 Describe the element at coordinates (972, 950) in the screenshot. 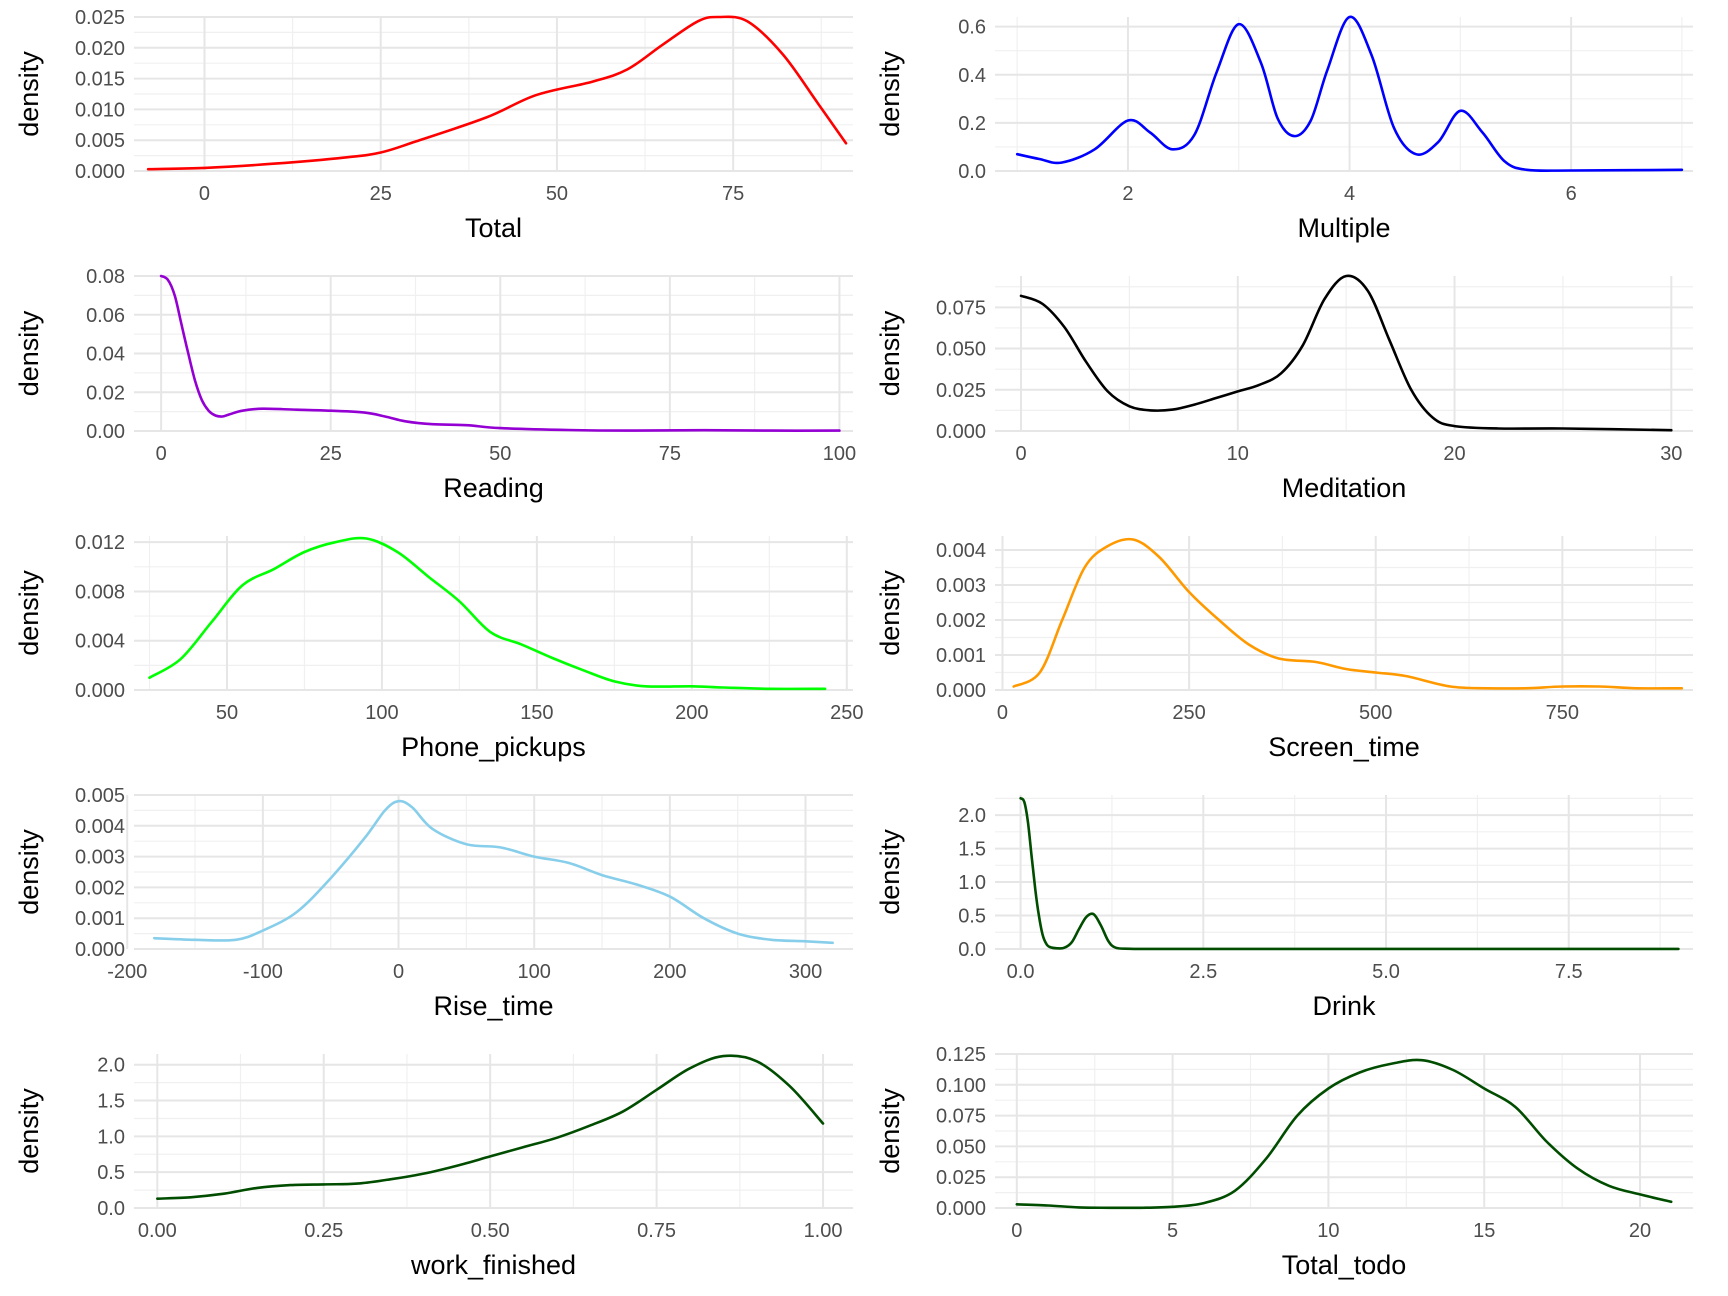

I see `drink-y-tick-label: 0.0` at that location.